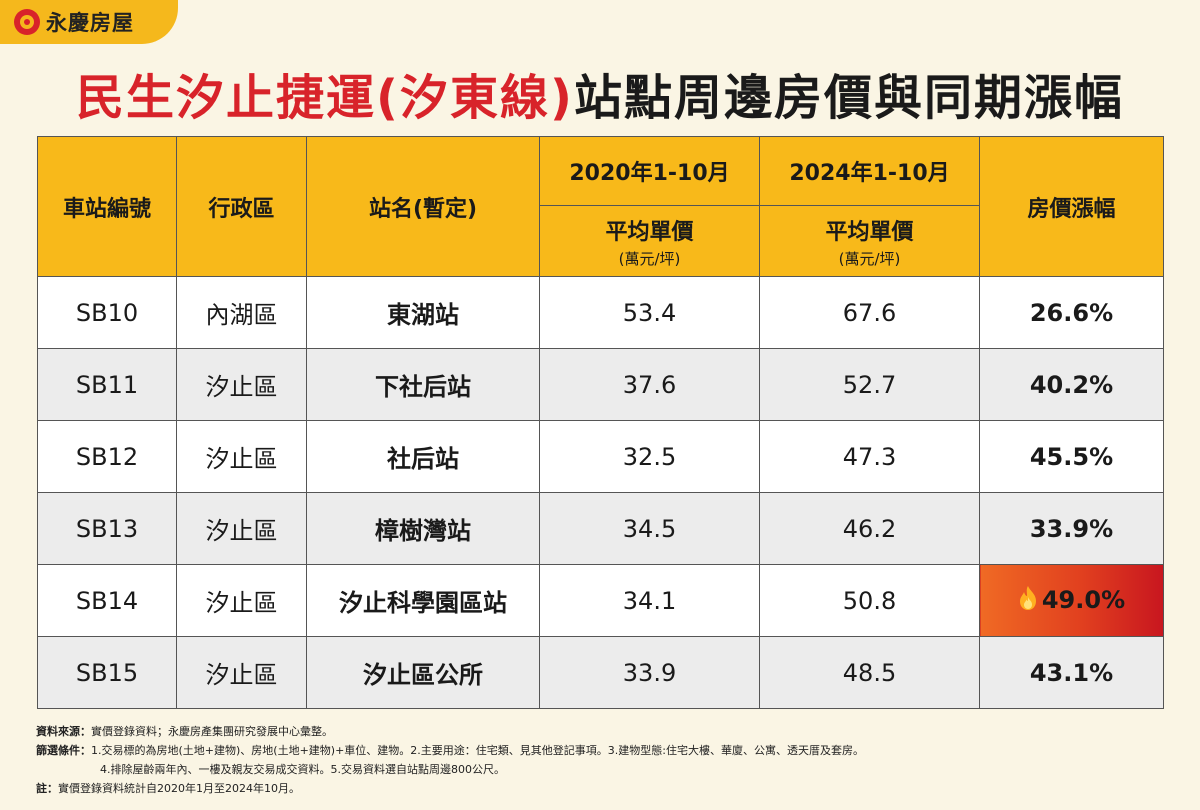 The image size is (1200, 810). I want to click on cell-station: 下社后站, so click(423, 384).